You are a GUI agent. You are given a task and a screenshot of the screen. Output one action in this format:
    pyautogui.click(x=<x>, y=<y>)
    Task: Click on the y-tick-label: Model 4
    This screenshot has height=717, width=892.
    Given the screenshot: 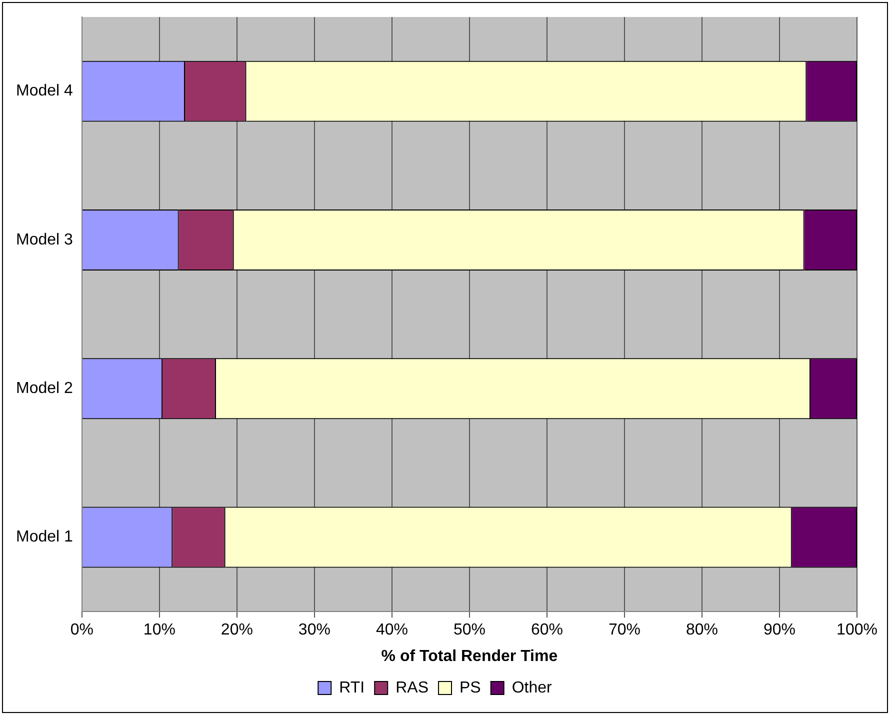 What is the action you would take?
    pyautogui.click(x=45, y=91)
    